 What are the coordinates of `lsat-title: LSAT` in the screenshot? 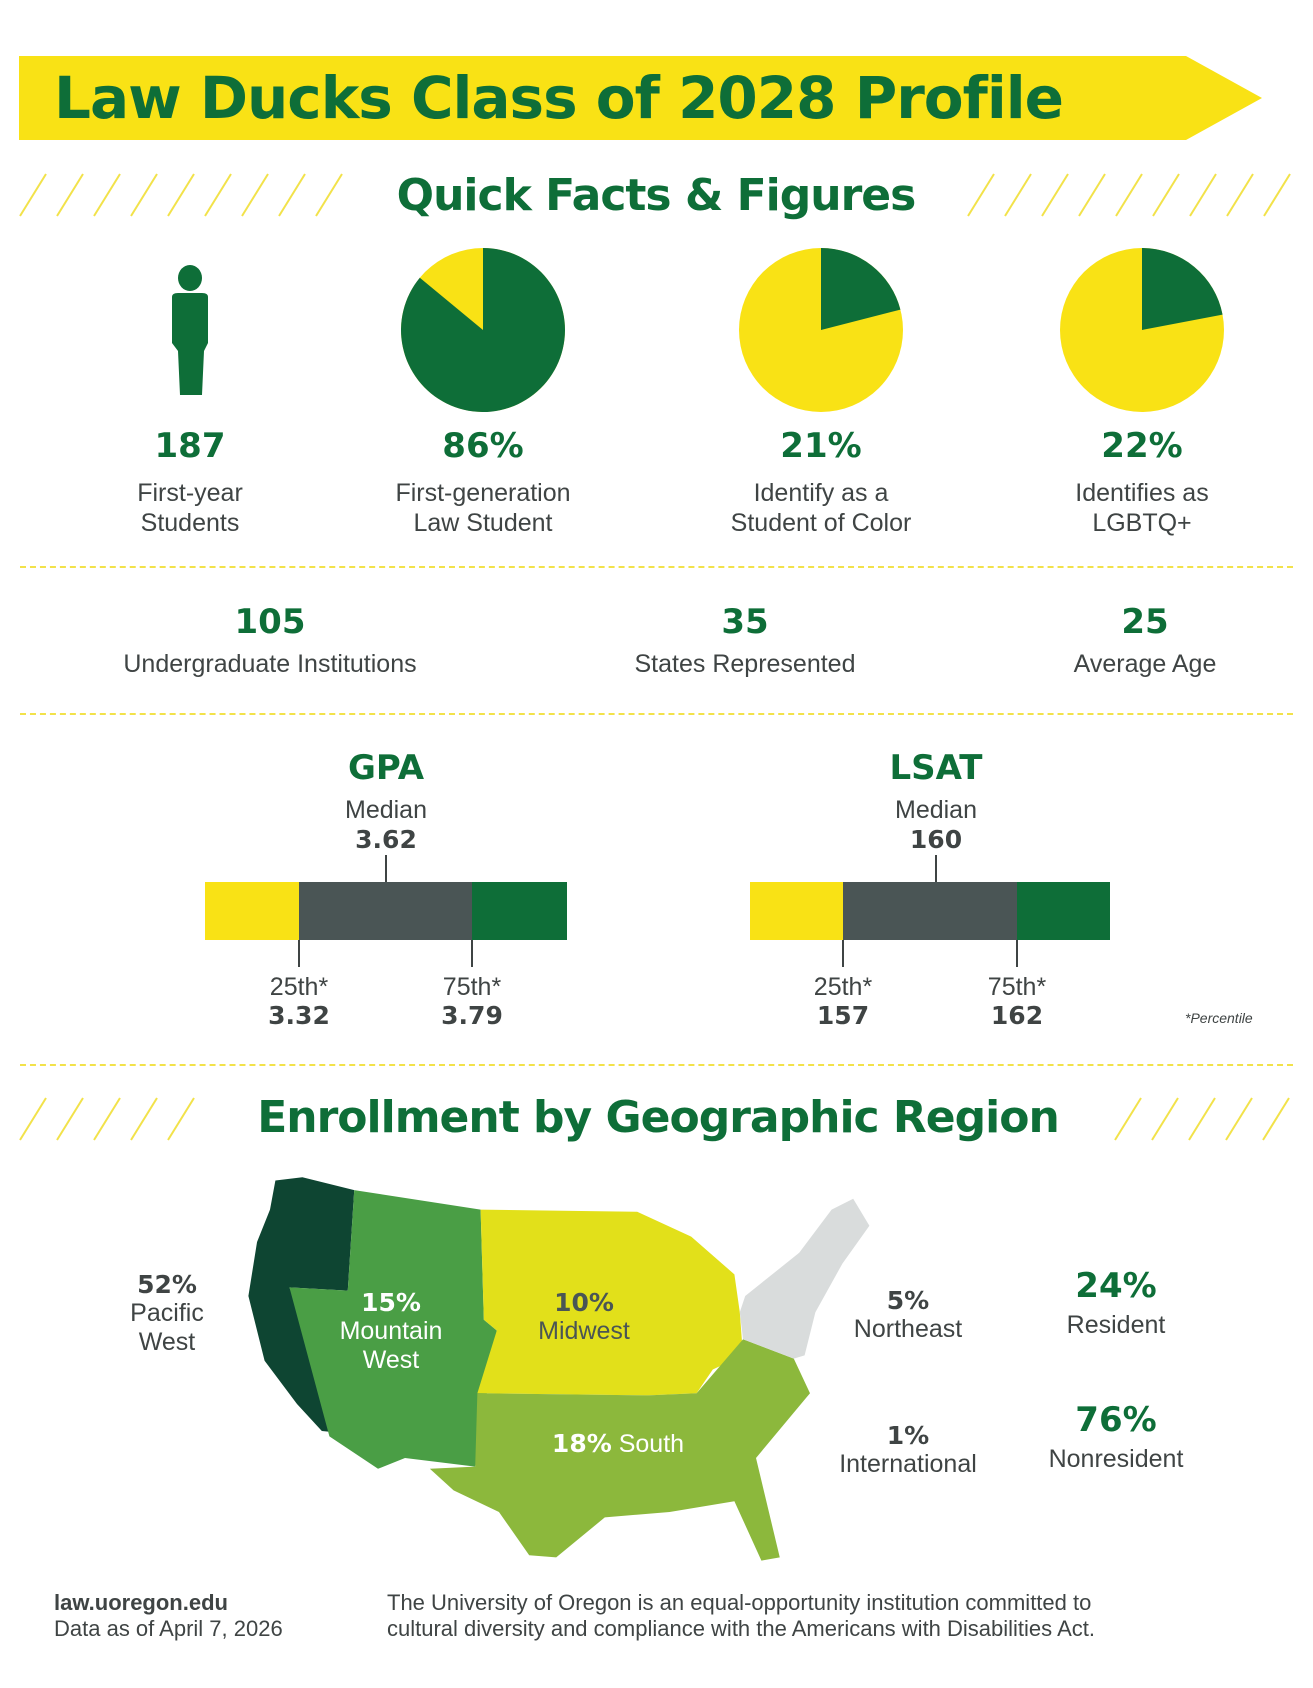 It's located at (936, 768).